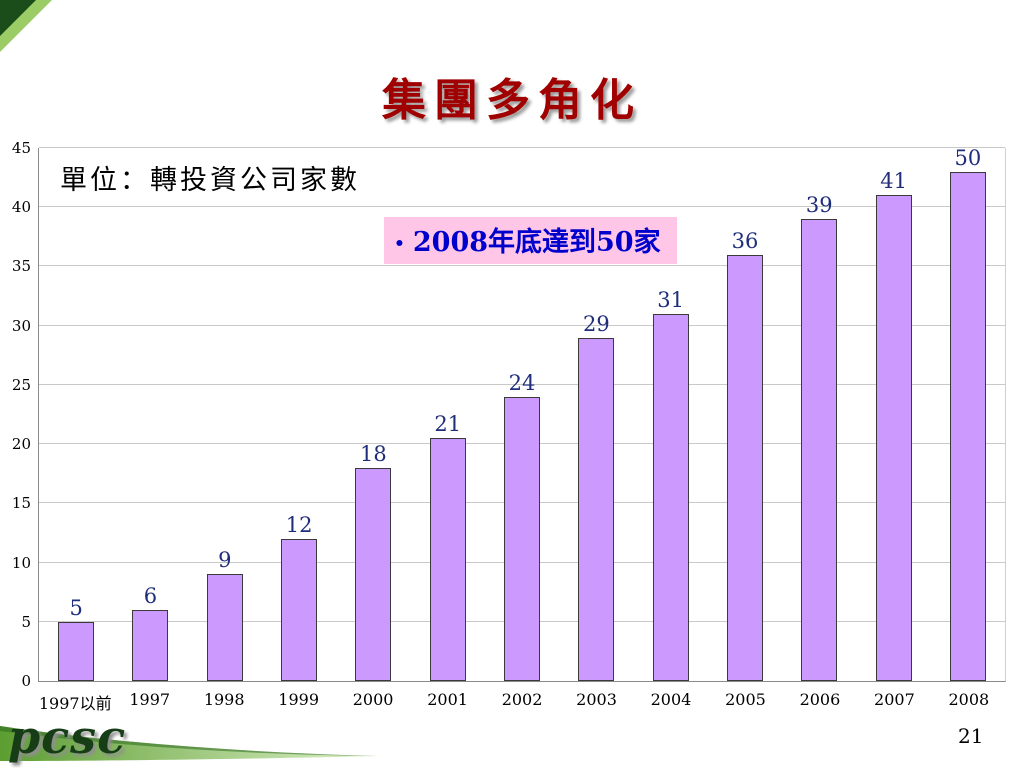 The height and width of the screenshot is (768, 1024). I want to click on slide-title: 集團多角化, so click(512, 100).